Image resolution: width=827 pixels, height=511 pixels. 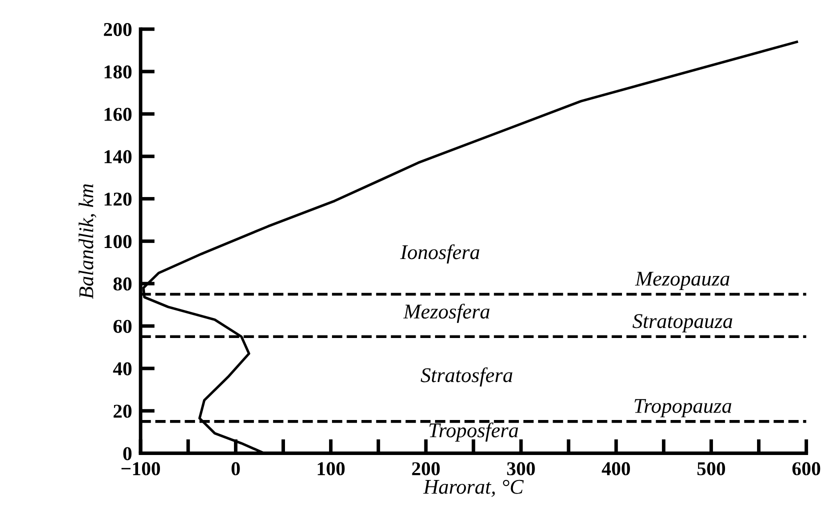 I want to click on x-tick-label: 400, so click(x=616, y=469).